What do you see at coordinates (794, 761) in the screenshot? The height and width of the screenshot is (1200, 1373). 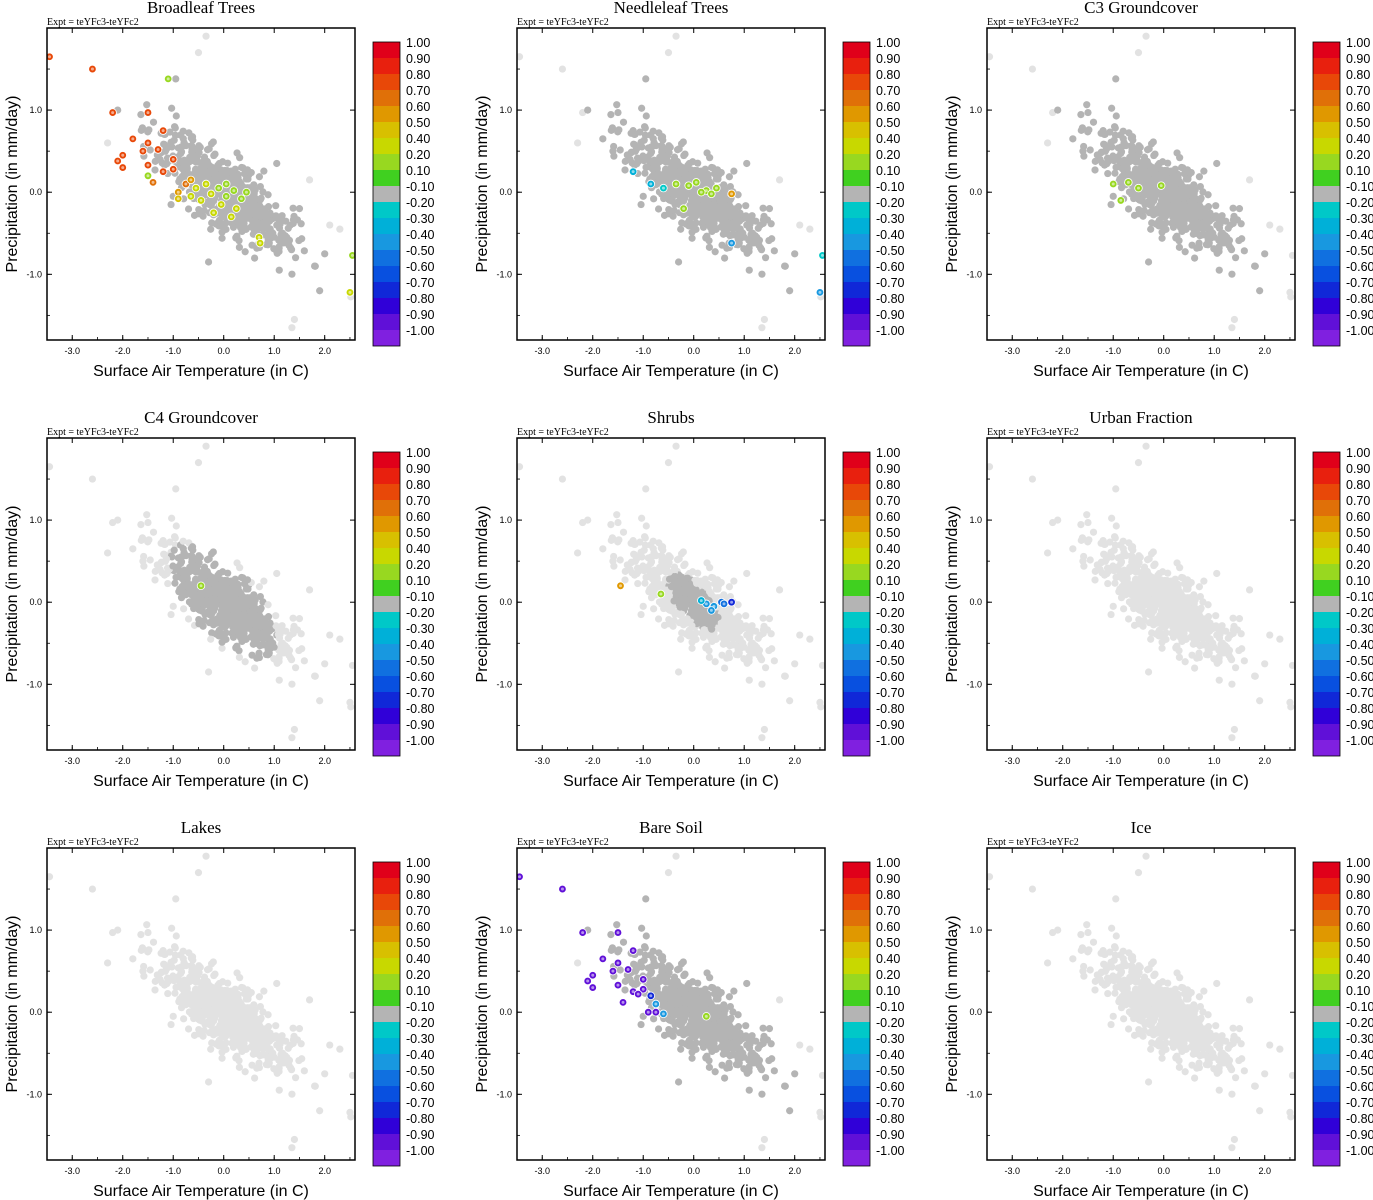 I see `x-tick-label: 2.0` at bounding box center [794, 761].